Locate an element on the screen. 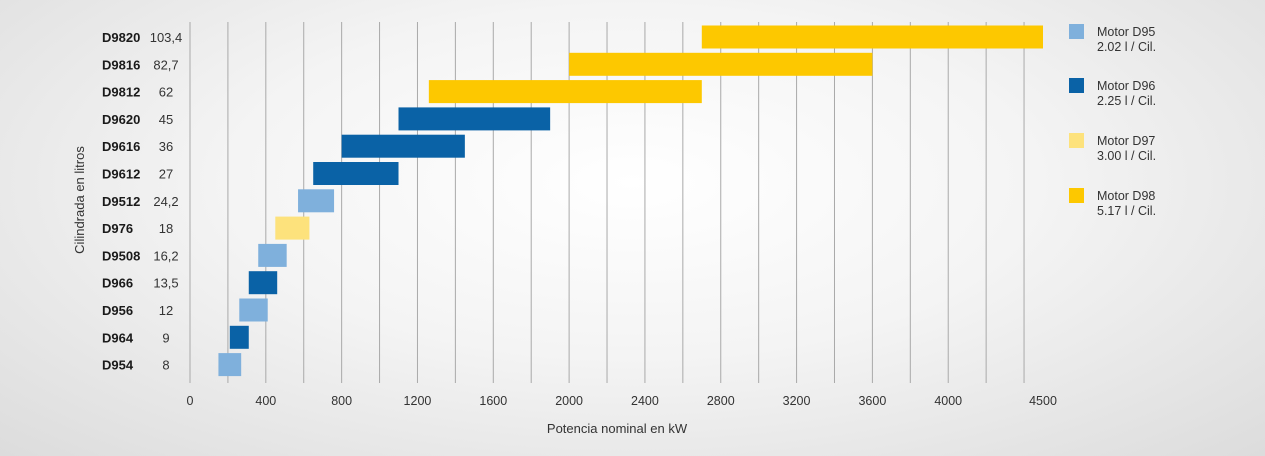  engine-label: D9816 is located at coordinates (121, 64).